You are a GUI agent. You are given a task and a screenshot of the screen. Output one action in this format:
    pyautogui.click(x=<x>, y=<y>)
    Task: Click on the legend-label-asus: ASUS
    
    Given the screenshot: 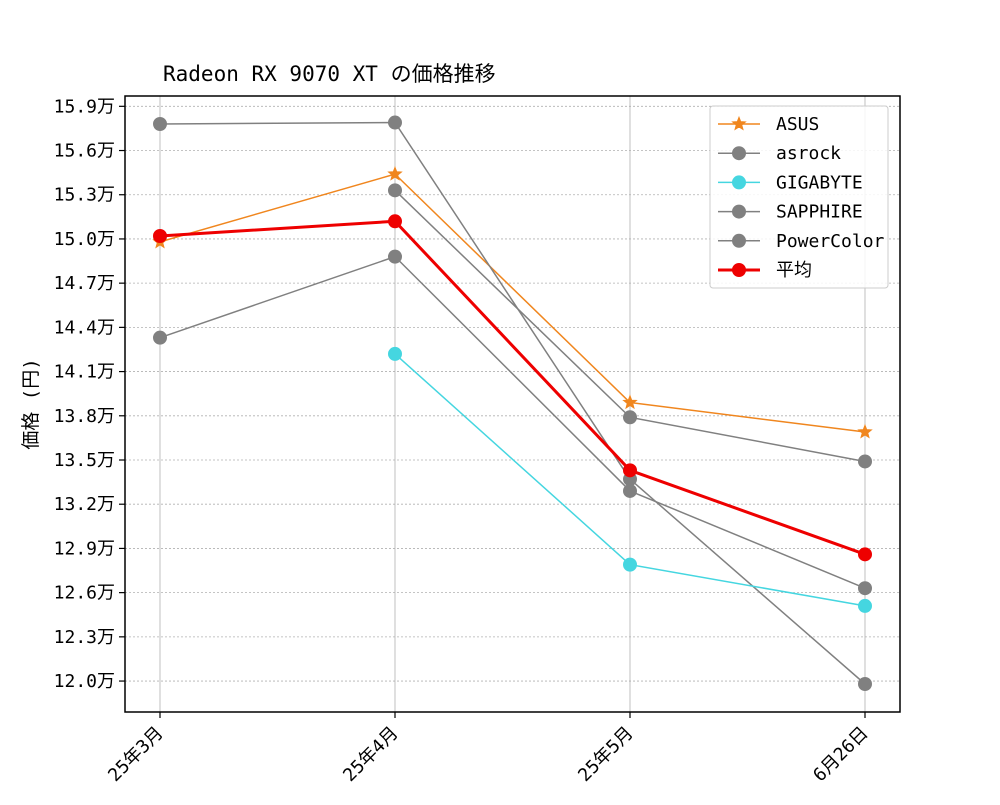 What is the action you would take?
    pyautogui.click(x=797, y=124)
    